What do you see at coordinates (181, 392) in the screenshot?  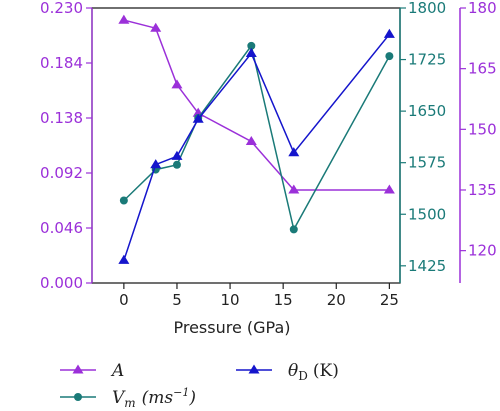 I see `legend-vm-exp: −1` at bounding box center [181, 392].